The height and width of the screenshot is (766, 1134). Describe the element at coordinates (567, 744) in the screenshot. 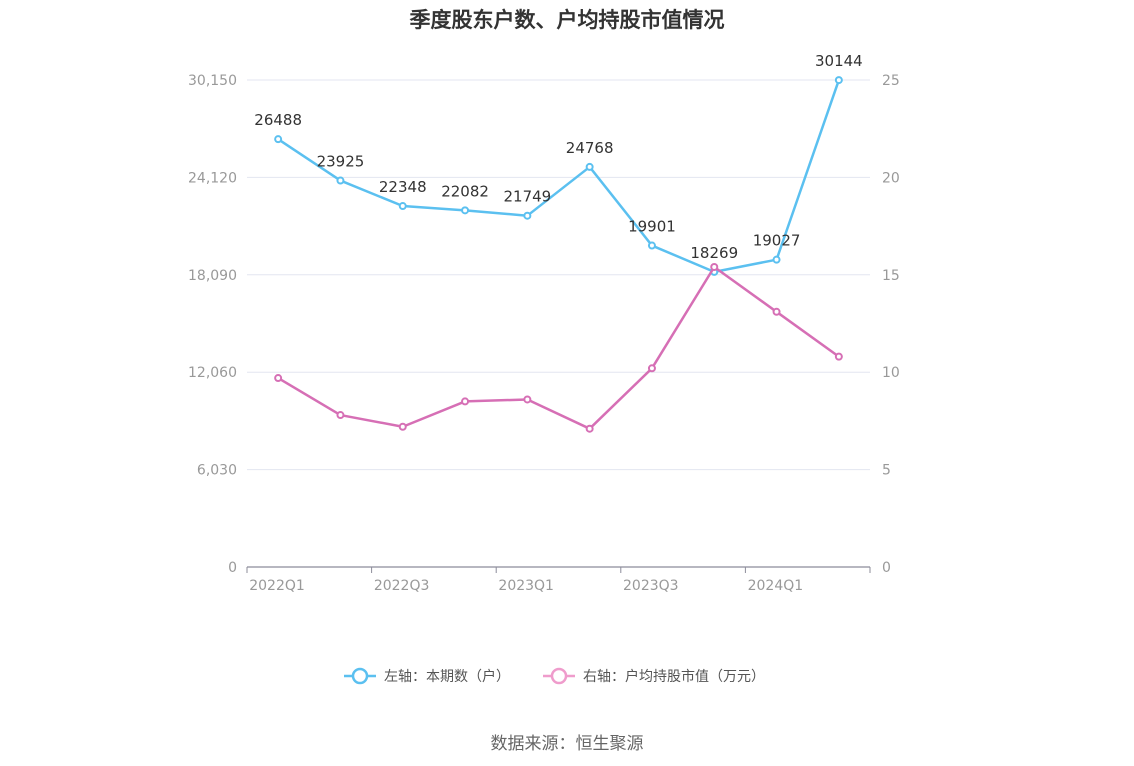

I see `data-source: 数据来源：恒生聚源` at that location.